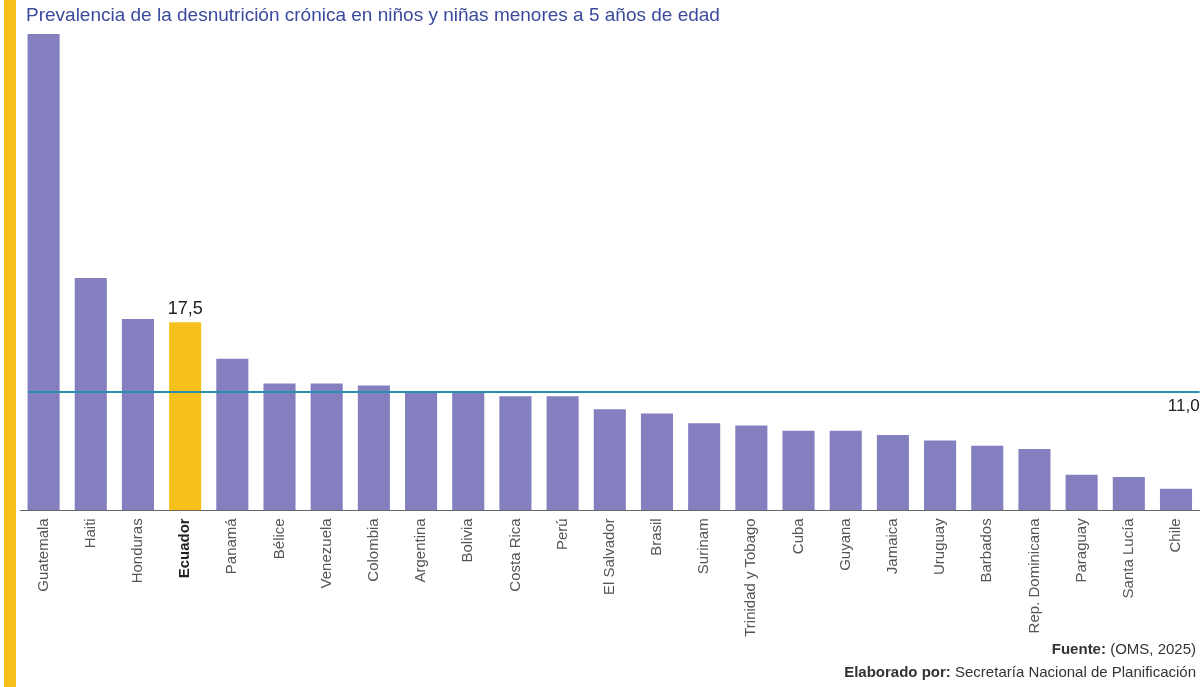  Describe the element at coordinates (325, 553) in the screenshot. I see `x-tick-label: Venezuela` at that location.